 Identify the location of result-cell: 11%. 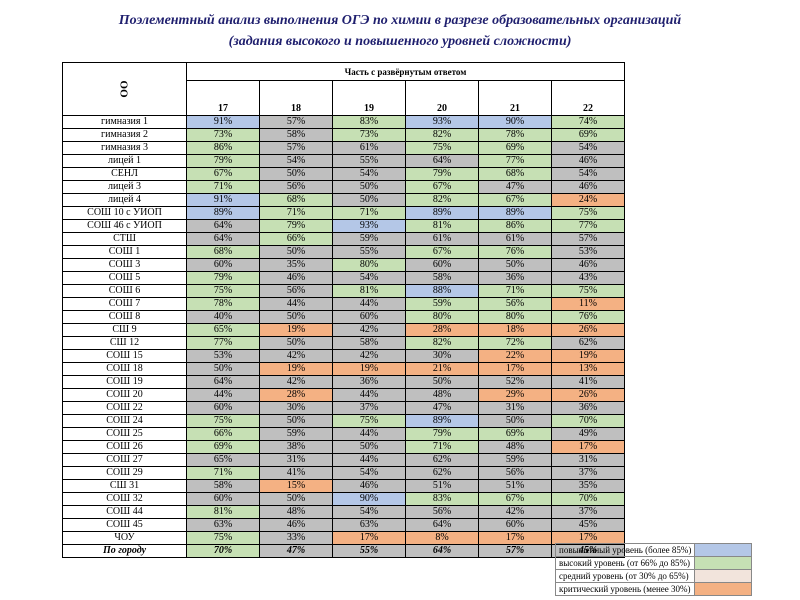
(588, 304).